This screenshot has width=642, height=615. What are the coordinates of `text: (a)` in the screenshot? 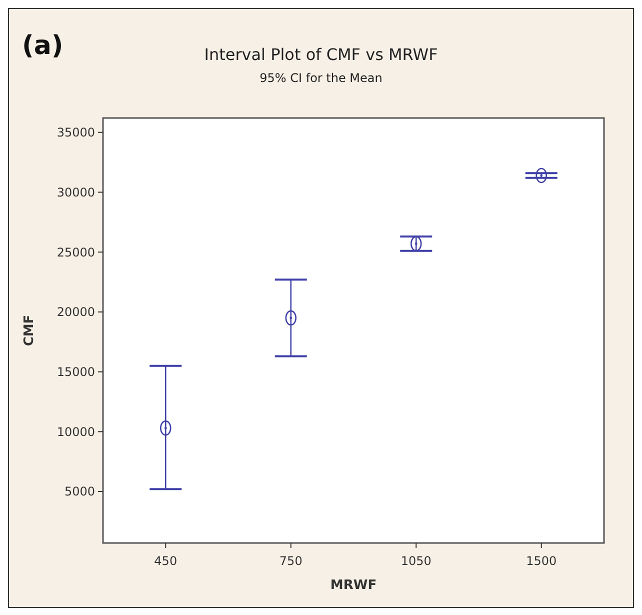 It's located at (43, 46).